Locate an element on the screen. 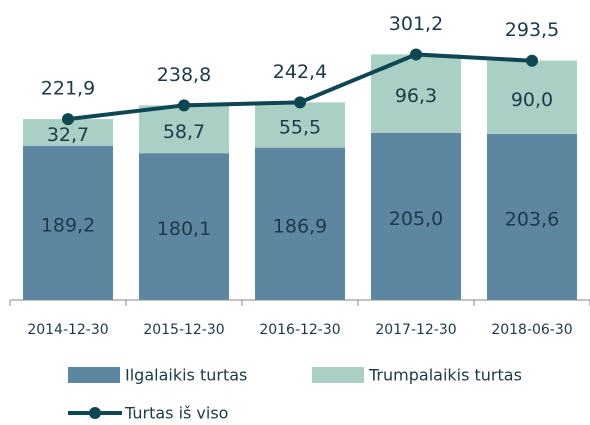 The width and height of the screenshot is (590, 425). x-tick-label: 2016-12-30 is located at coordinates (299, 330).